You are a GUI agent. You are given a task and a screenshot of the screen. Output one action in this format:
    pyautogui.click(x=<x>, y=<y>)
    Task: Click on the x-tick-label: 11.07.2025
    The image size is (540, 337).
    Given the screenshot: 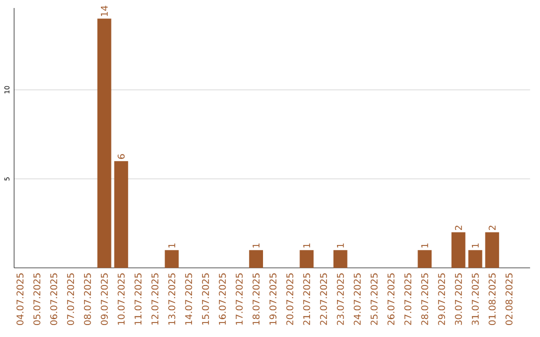 What is the action you would take?
    pyautogui.click(x=138, y=298)
    